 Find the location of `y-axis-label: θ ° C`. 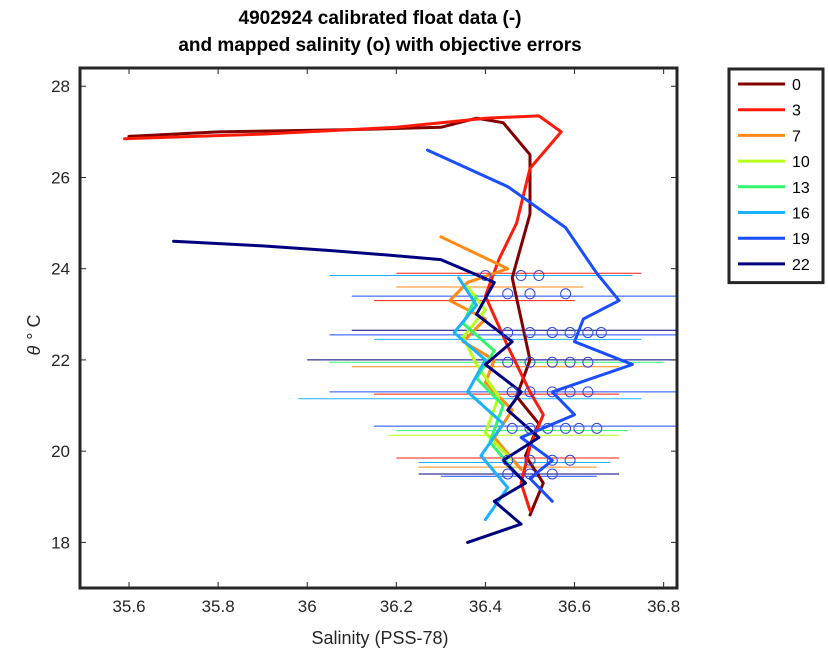

y-axis-label: θ ° C is located at coordinates (34, 335).